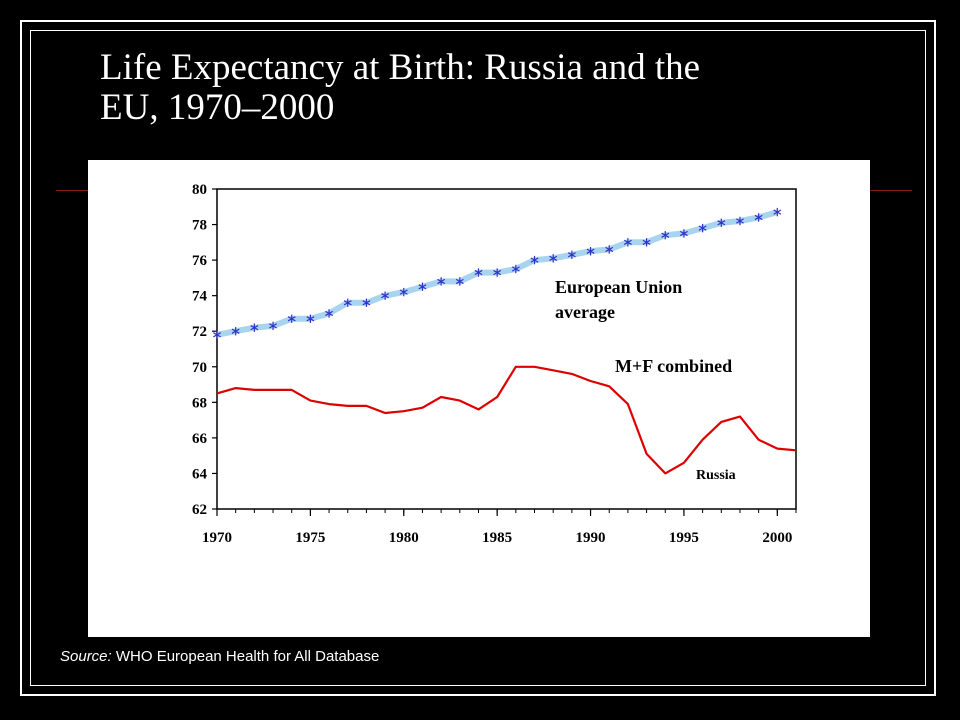  I want to click on slide-title-line2: EU, 1970–2000, so click(217, 107).